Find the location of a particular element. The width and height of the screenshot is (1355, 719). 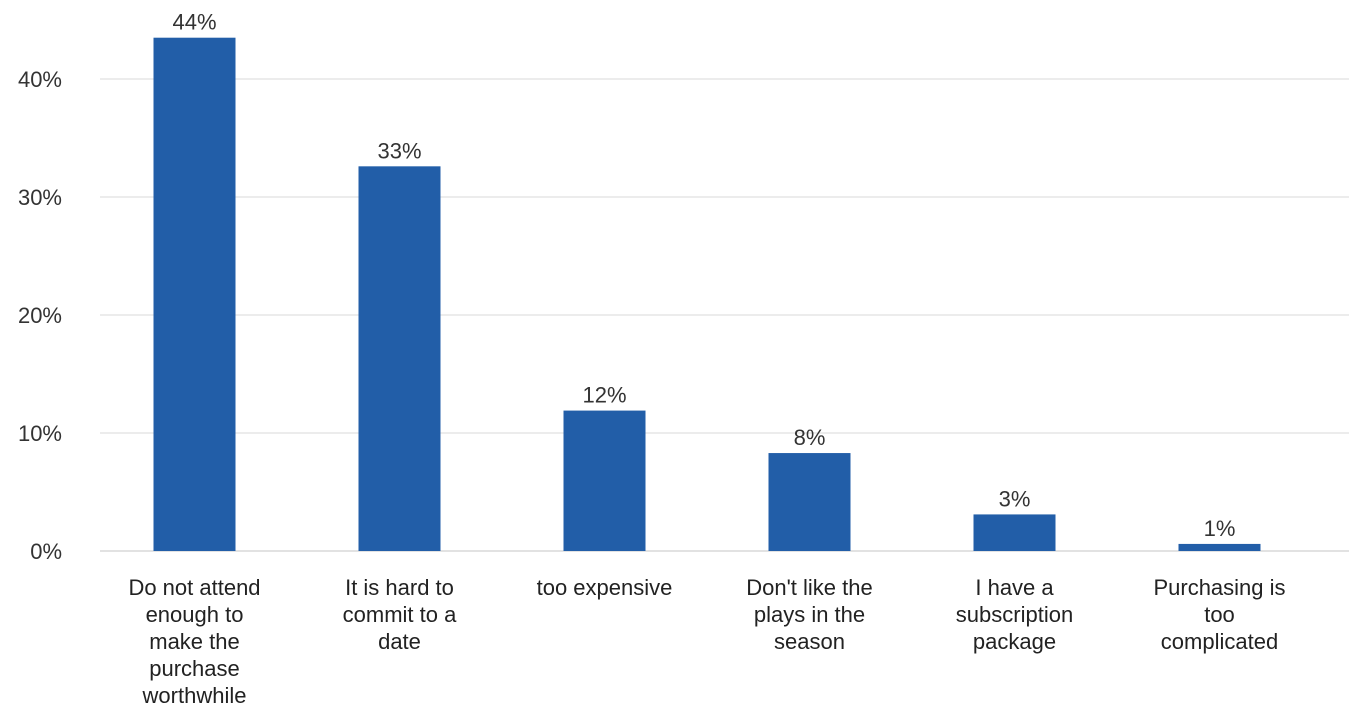

category-label-line: It is hard to is located at coordinates (399, 587).